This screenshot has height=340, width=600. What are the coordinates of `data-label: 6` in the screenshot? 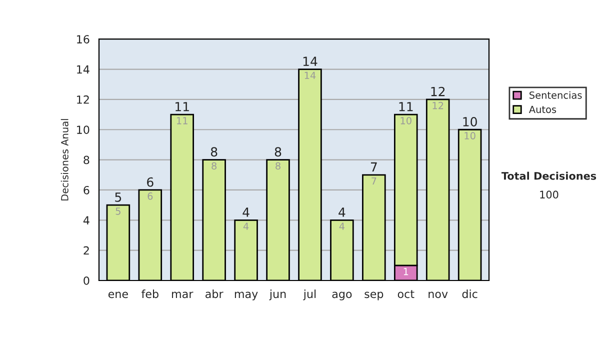 It's located at (150, 196).